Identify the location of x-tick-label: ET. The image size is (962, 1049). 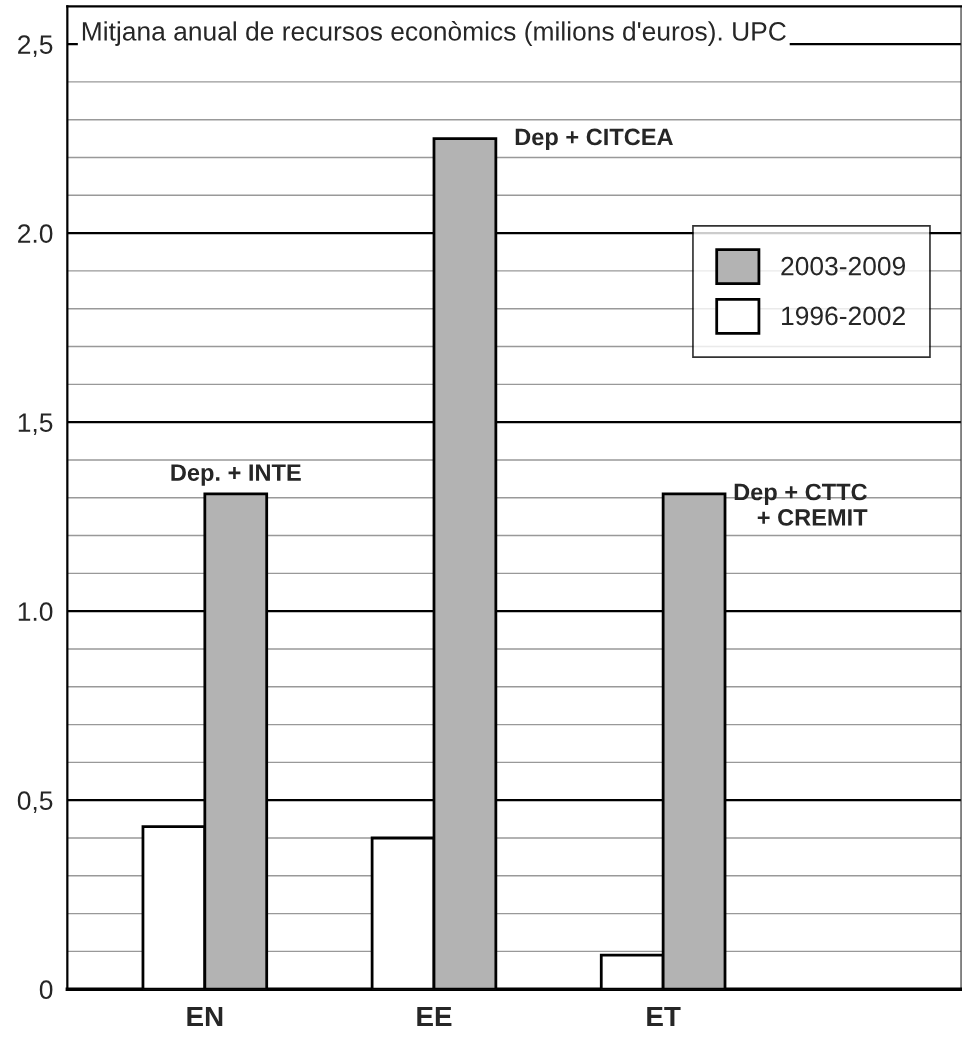
(664, 1016).